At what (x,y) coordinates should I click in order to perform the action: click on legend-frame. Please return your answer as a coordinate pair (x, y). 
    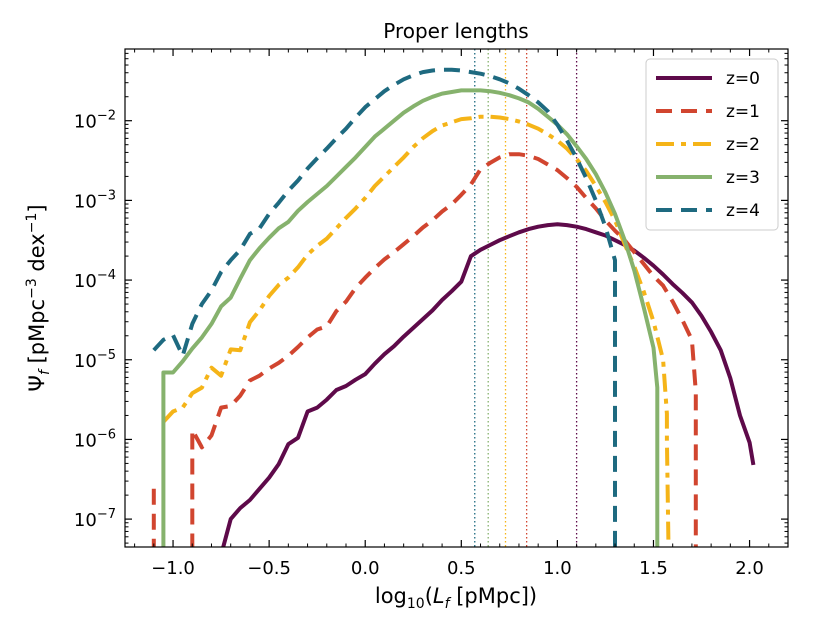
    Looking at the image, I should click on (712, 144).